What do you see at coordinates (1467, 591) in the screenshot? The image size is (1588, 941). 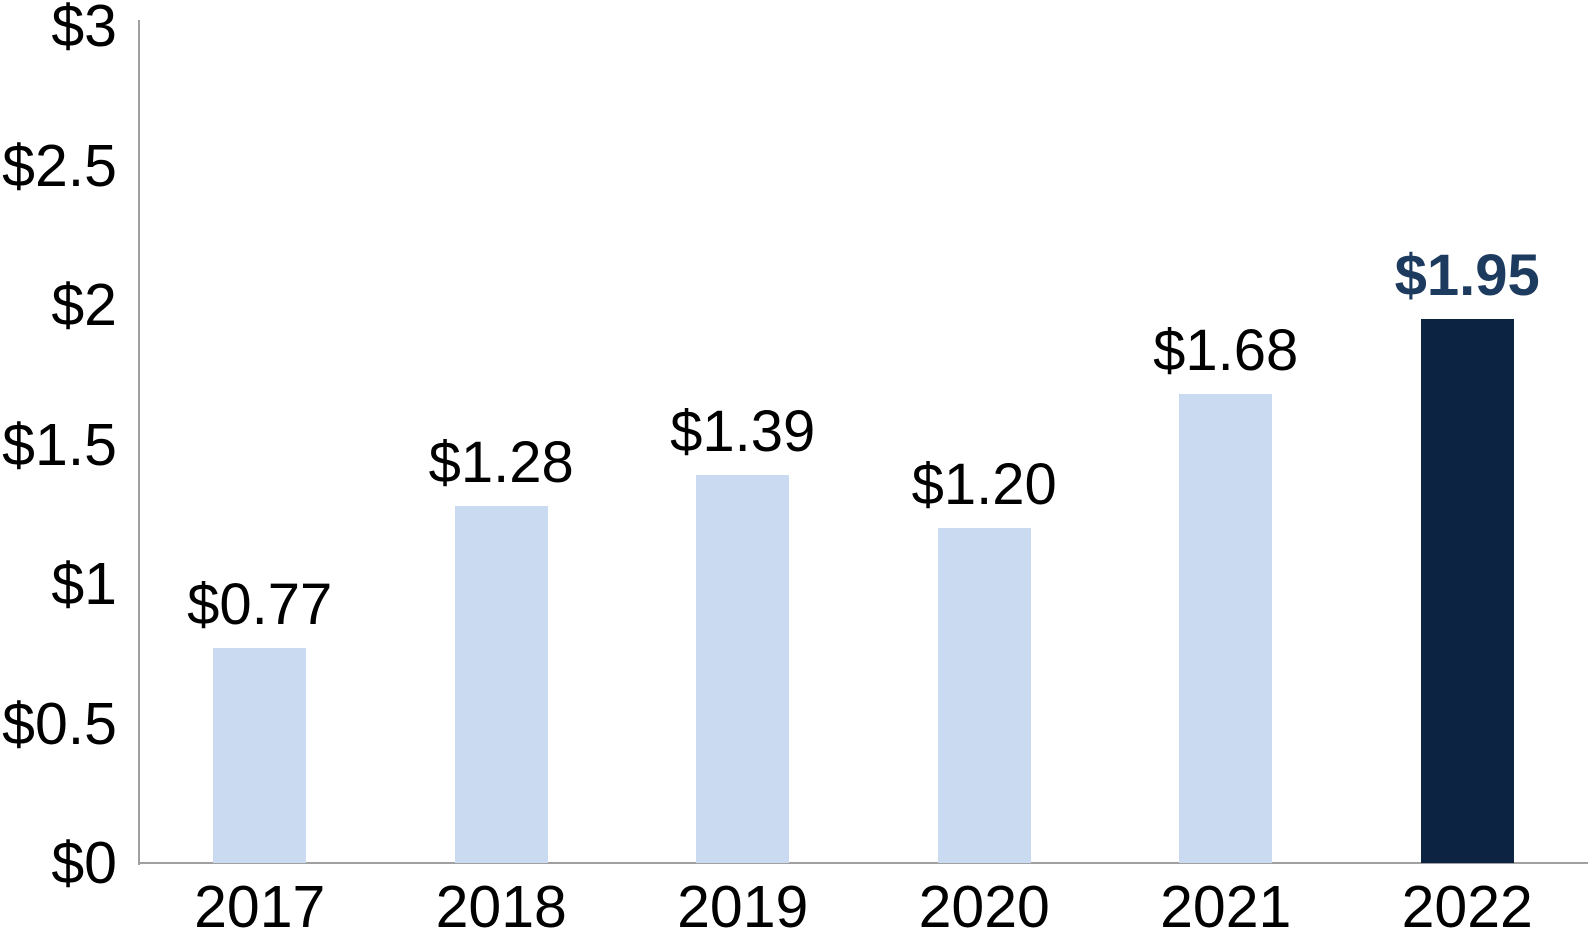 I see `bar-2022` at bounding box center [1467, 591].